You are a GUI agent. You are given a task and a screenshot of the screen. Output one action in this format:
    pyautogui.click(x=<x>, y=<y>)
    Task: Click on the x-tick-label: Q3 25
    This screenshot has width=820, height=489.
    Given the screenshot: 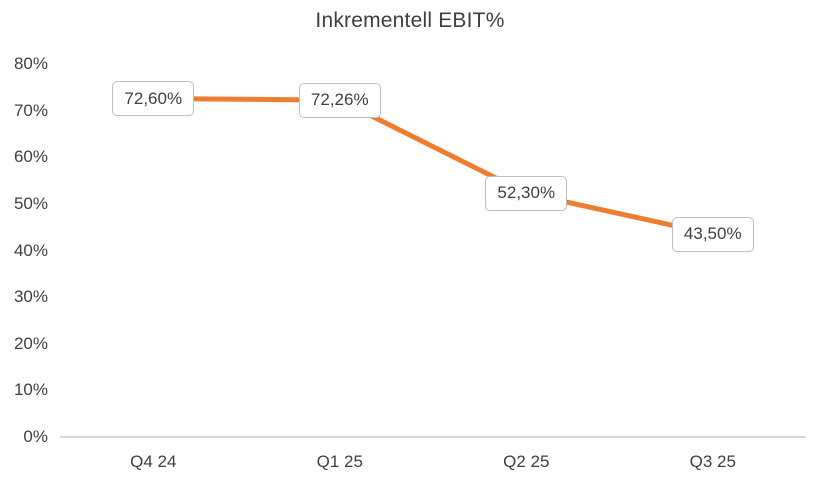 What is the action you would take?
    pyautogui.click(x=712, y=461)
    